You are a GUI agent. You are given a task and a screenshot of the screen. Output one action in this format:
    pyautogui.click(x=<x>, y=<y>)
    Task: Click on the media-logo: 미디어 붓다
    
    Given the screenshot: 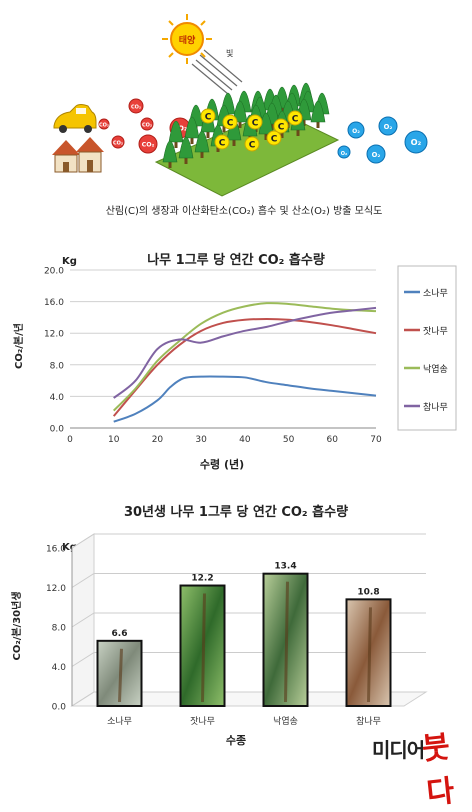 What is the action you would take?
    pyautogui.click(x=422, y=766)
    